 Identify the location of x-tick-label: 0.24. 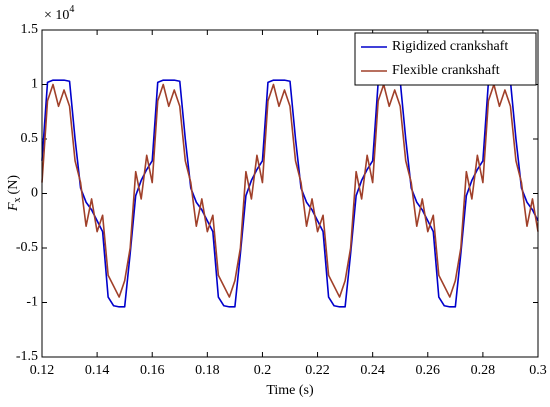
(372, 370).